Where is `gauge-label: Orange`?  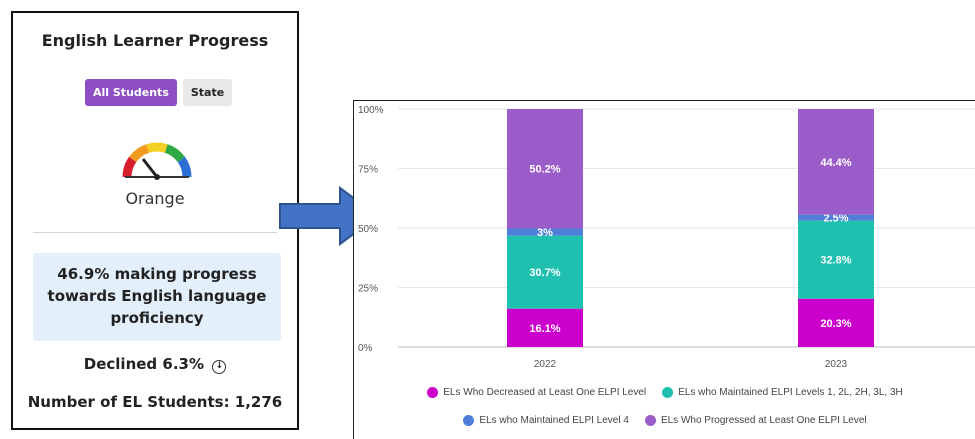
gauge-label: Orange is located at coordinates (155, 198).